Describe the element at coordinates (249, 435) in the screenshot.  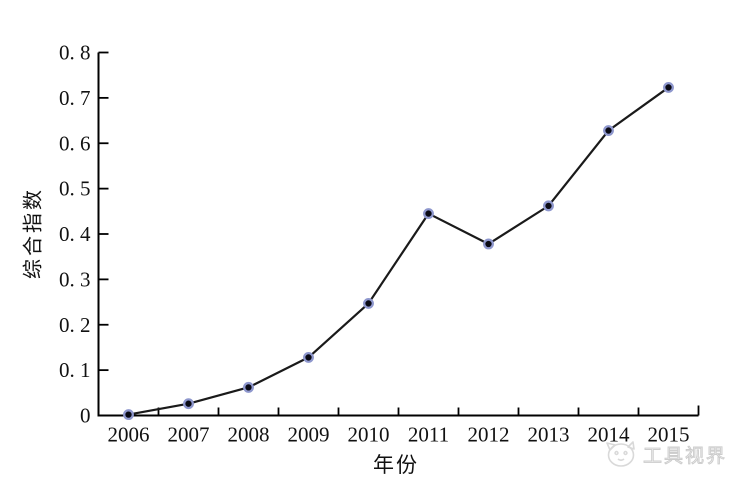
I see `x-tick-label: 2008` at that location.